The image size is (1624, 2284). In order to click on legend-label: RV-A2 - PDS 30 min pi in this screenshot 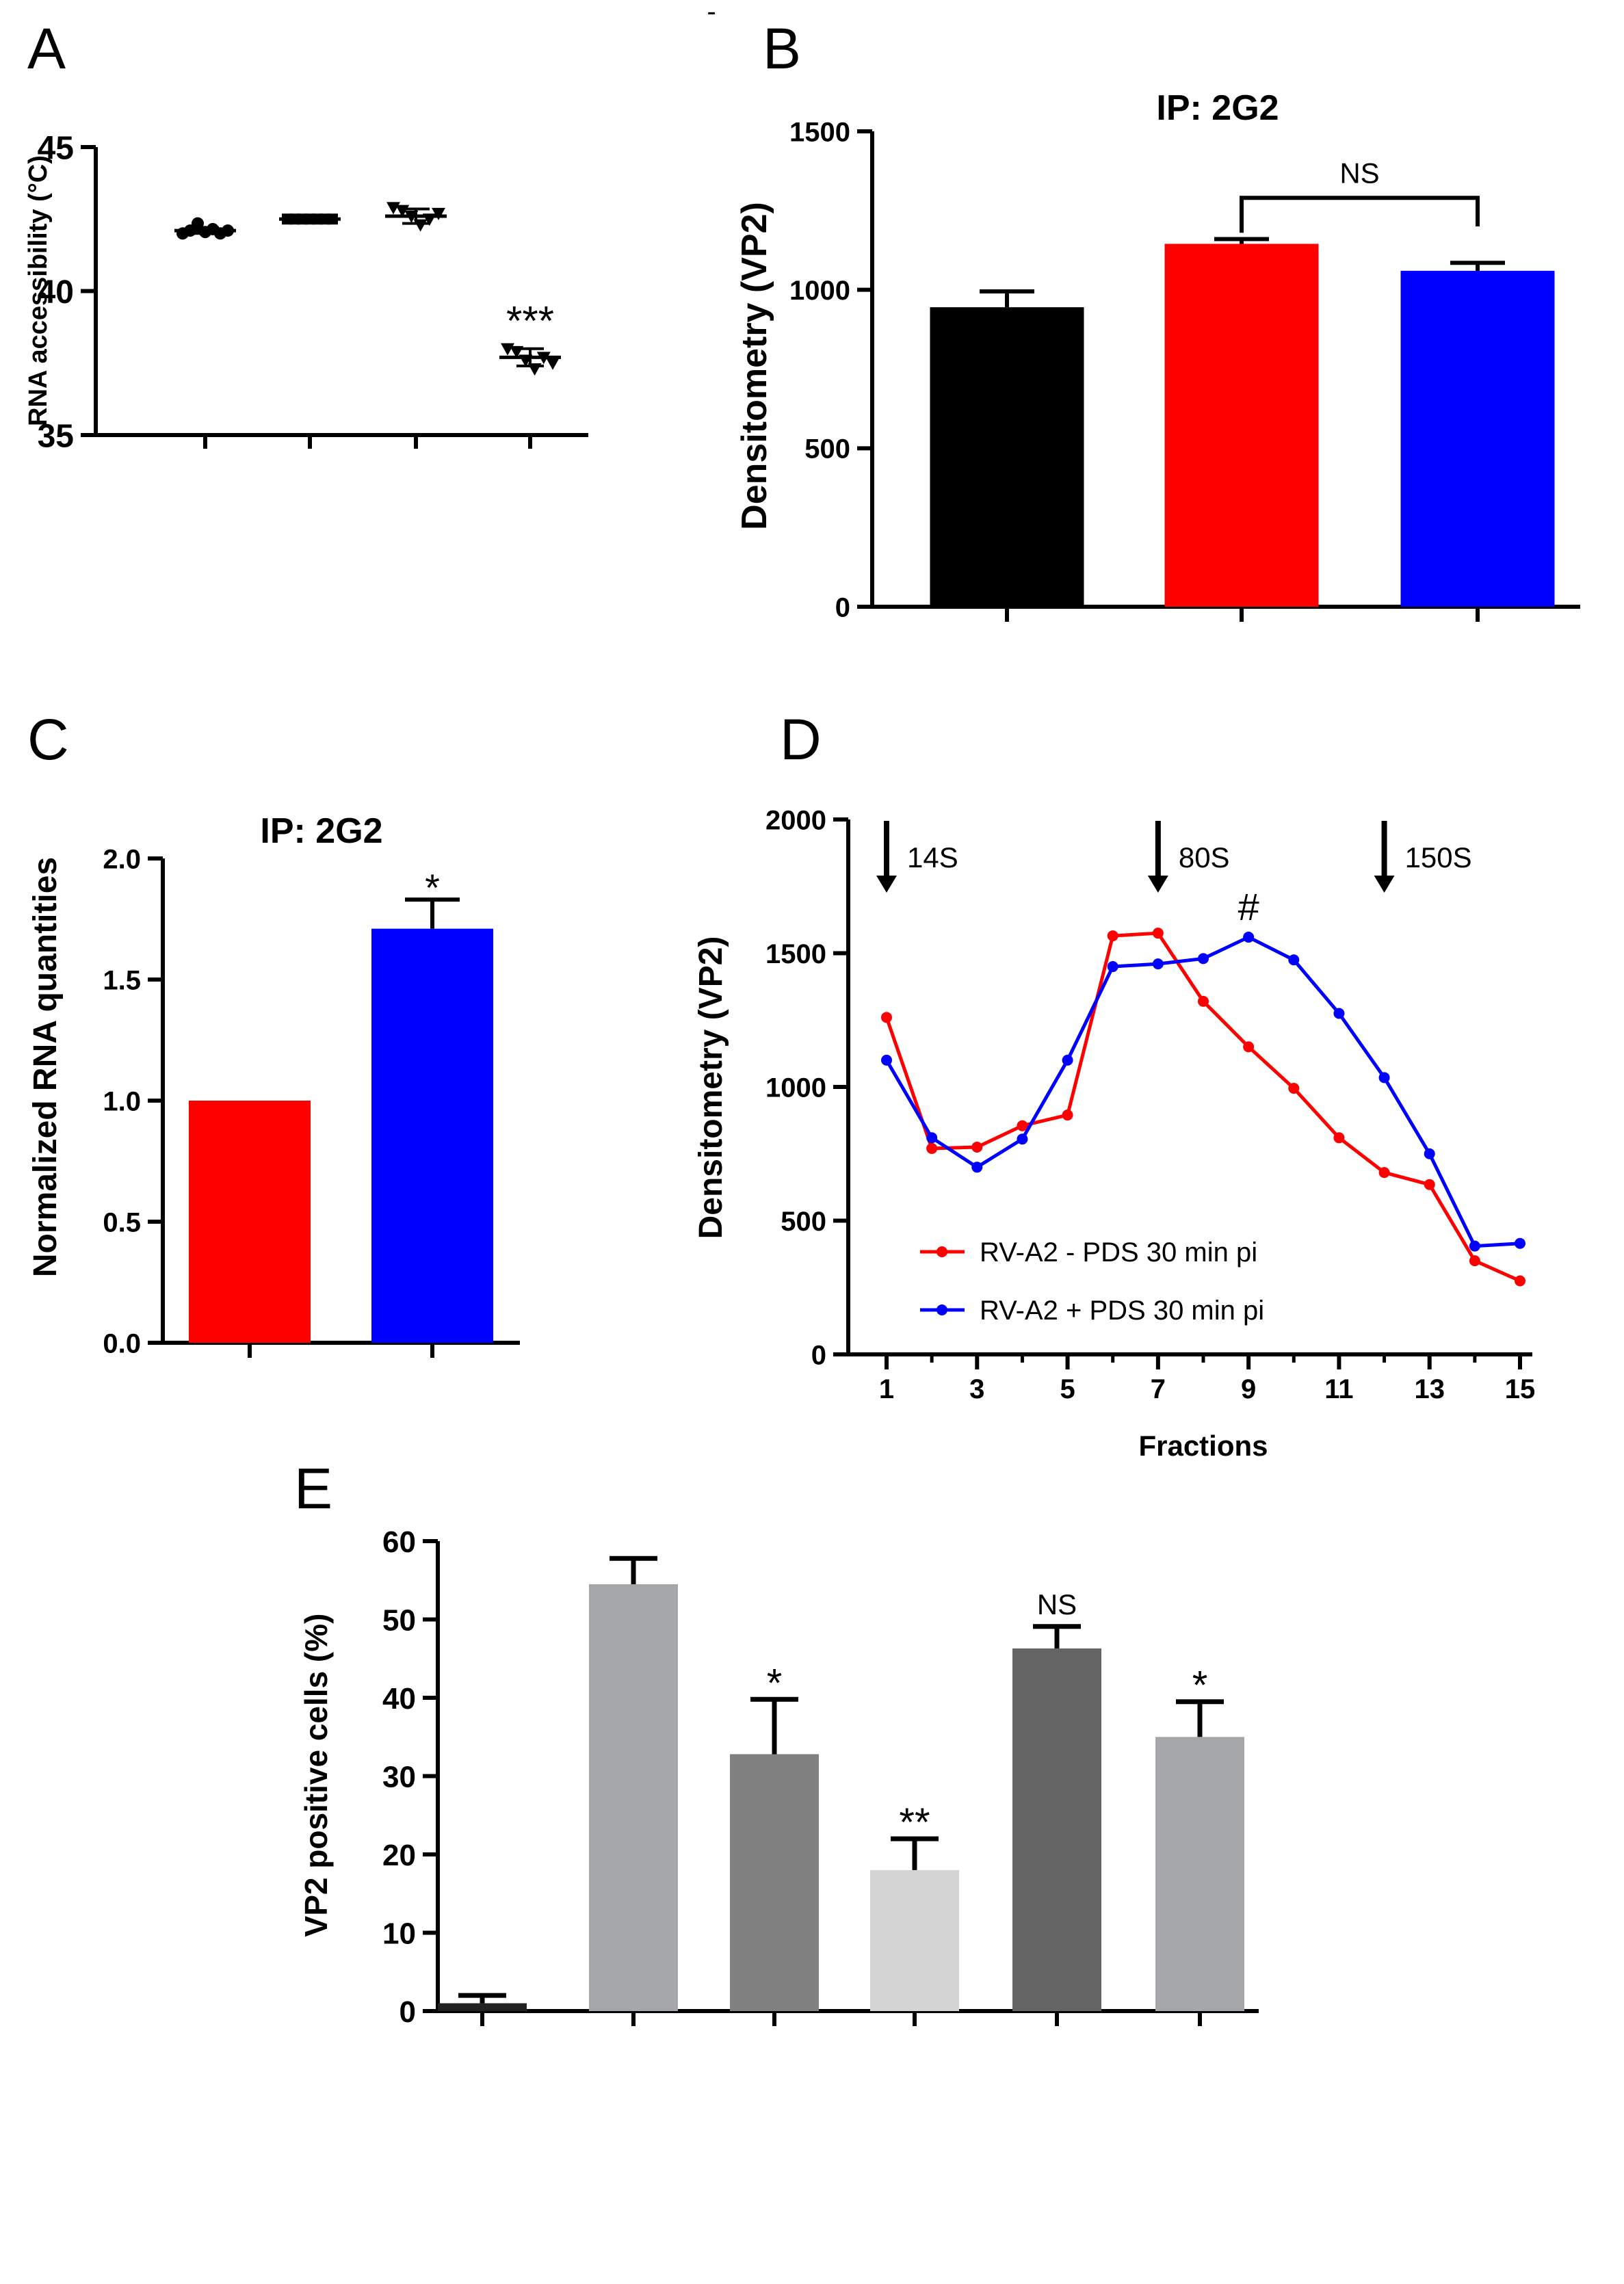, I will do `click(1119, 1253)`.